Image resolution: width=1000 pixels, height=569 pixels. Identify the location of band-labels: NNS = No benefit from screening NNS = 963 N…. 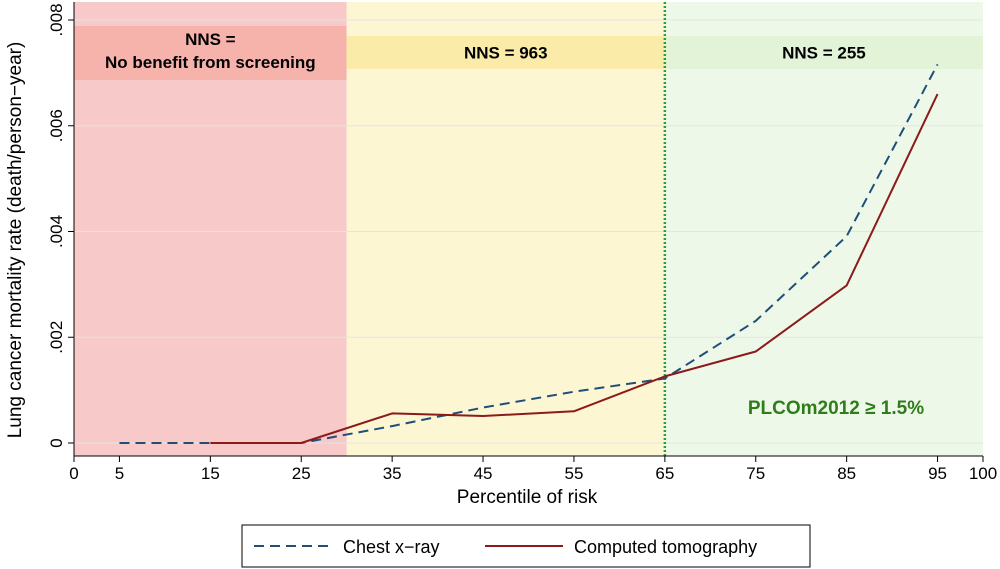
(485, 51).